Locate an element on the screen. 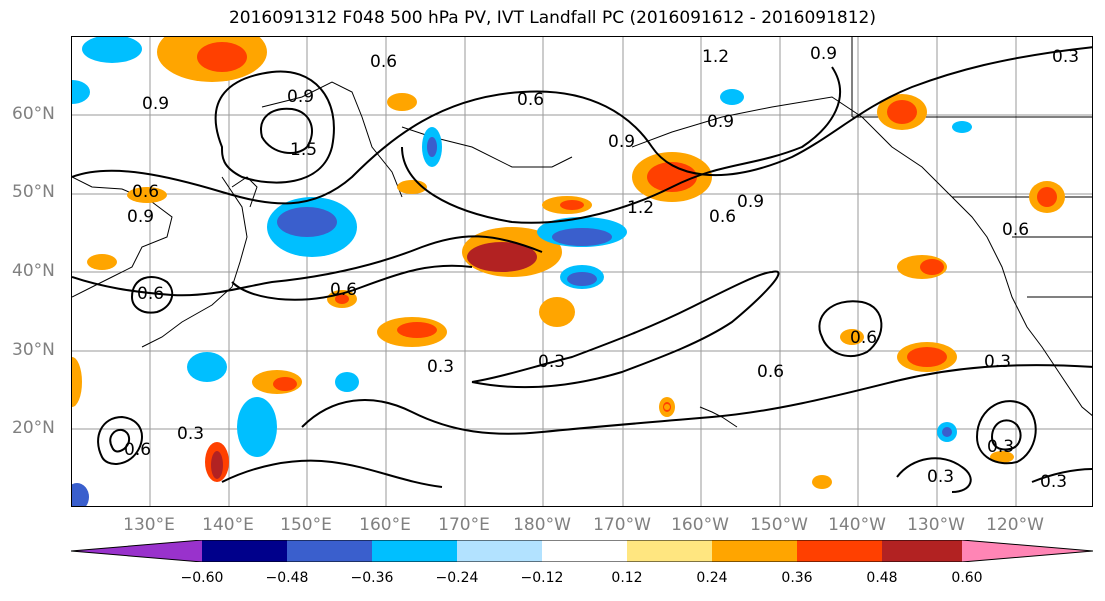 The height and width of the screenshot is (601, 1105). lat-label-40n: 40°N is located at coordinates (33, 271).